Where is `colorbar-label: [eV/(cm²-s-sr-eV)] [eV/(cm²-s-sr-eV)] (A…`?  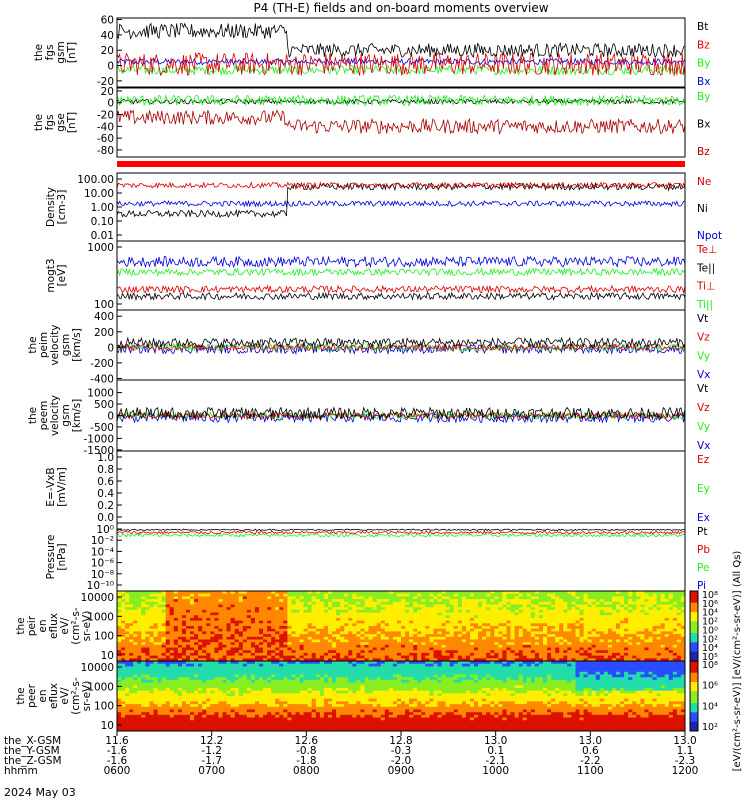
colorbar-label: [eV/(cm²-s-sr-eV)] [eV/(cm²-s-sr-eV)] (A… is located at coordinates (737, 661).